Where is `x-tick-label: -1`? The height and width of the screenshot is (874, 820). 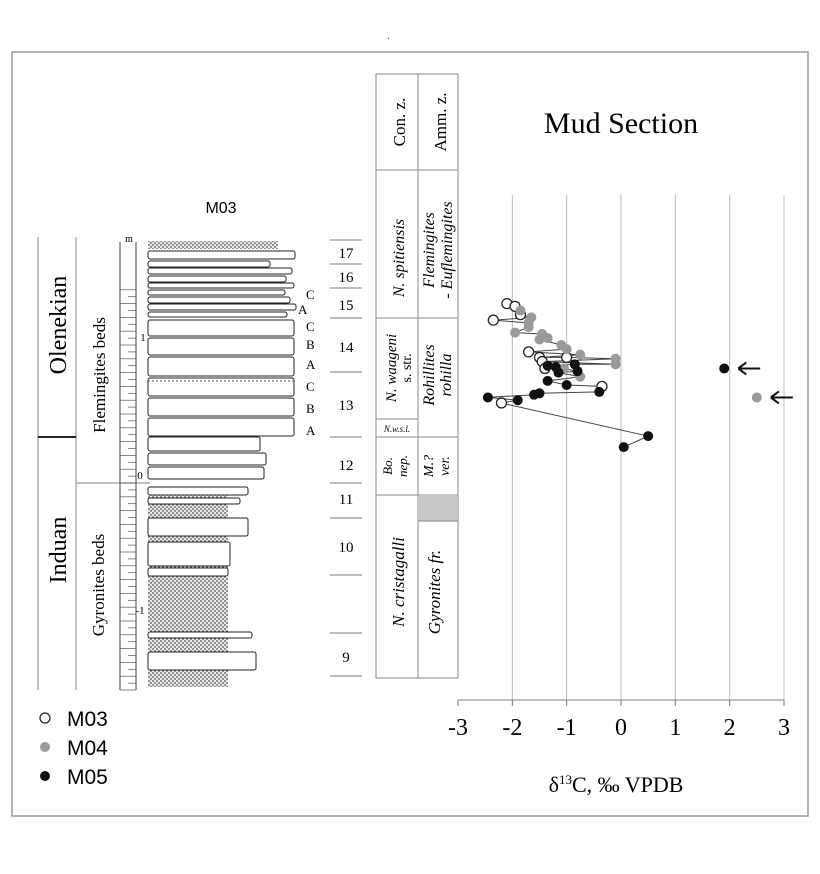
x-tick-label: -1 is located at coordinates (567, 728).